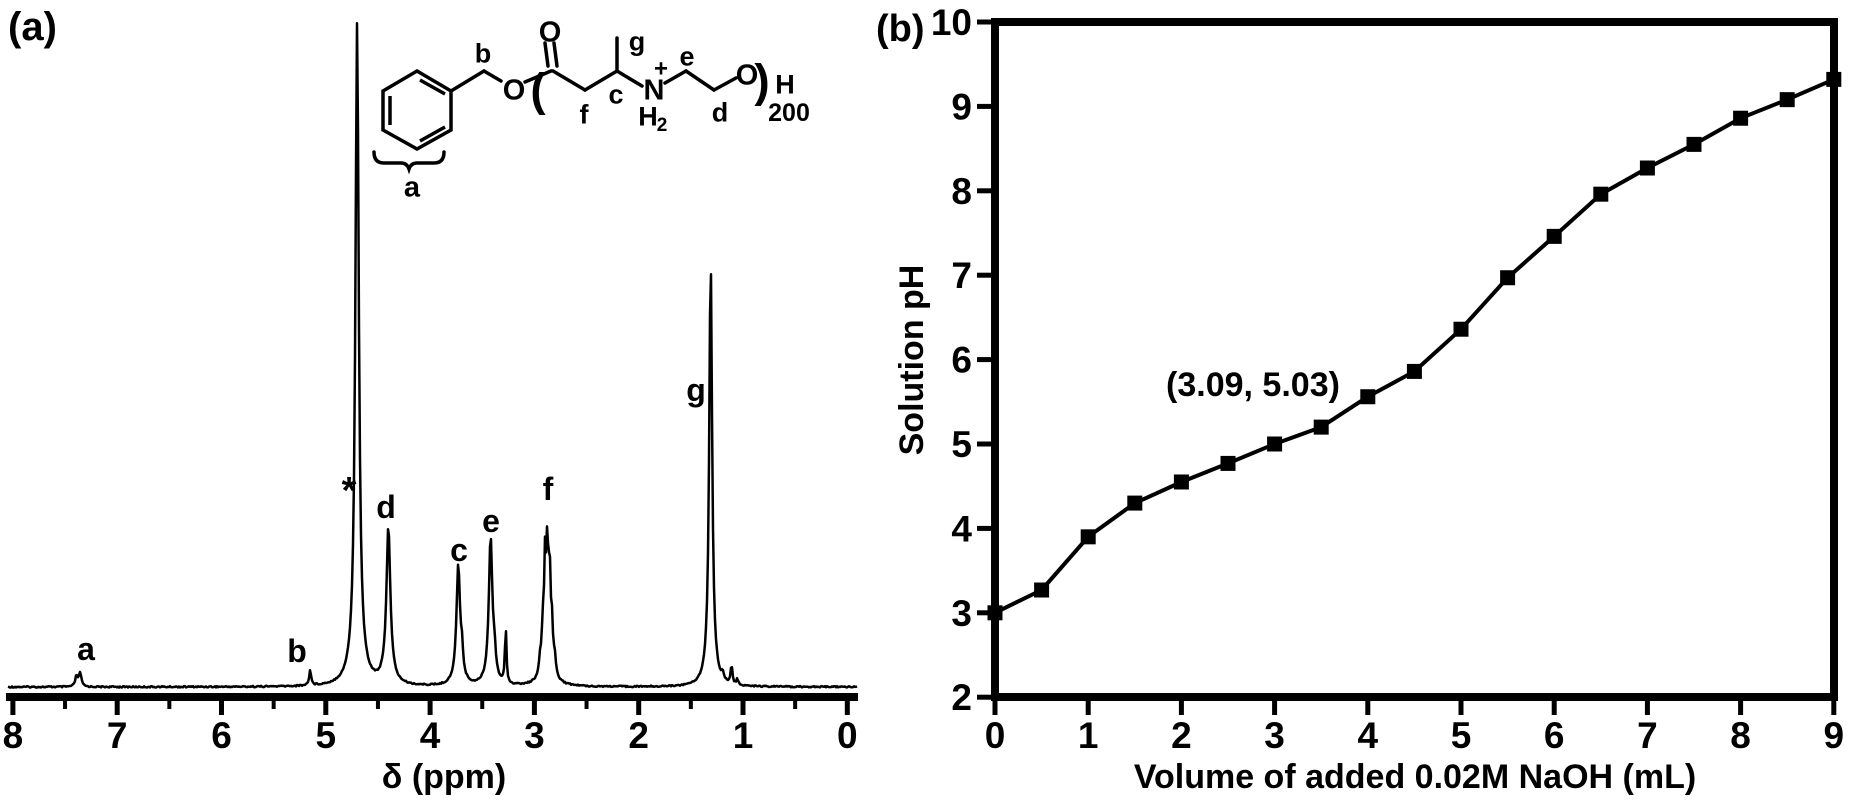 Image resolution: width=1851 pixels, height=804 pixels. What do you see at coordinates (349, 491) in the screenshot?
I see `nmr-peak-label-solvent: *` at bounding box center [349, 491].